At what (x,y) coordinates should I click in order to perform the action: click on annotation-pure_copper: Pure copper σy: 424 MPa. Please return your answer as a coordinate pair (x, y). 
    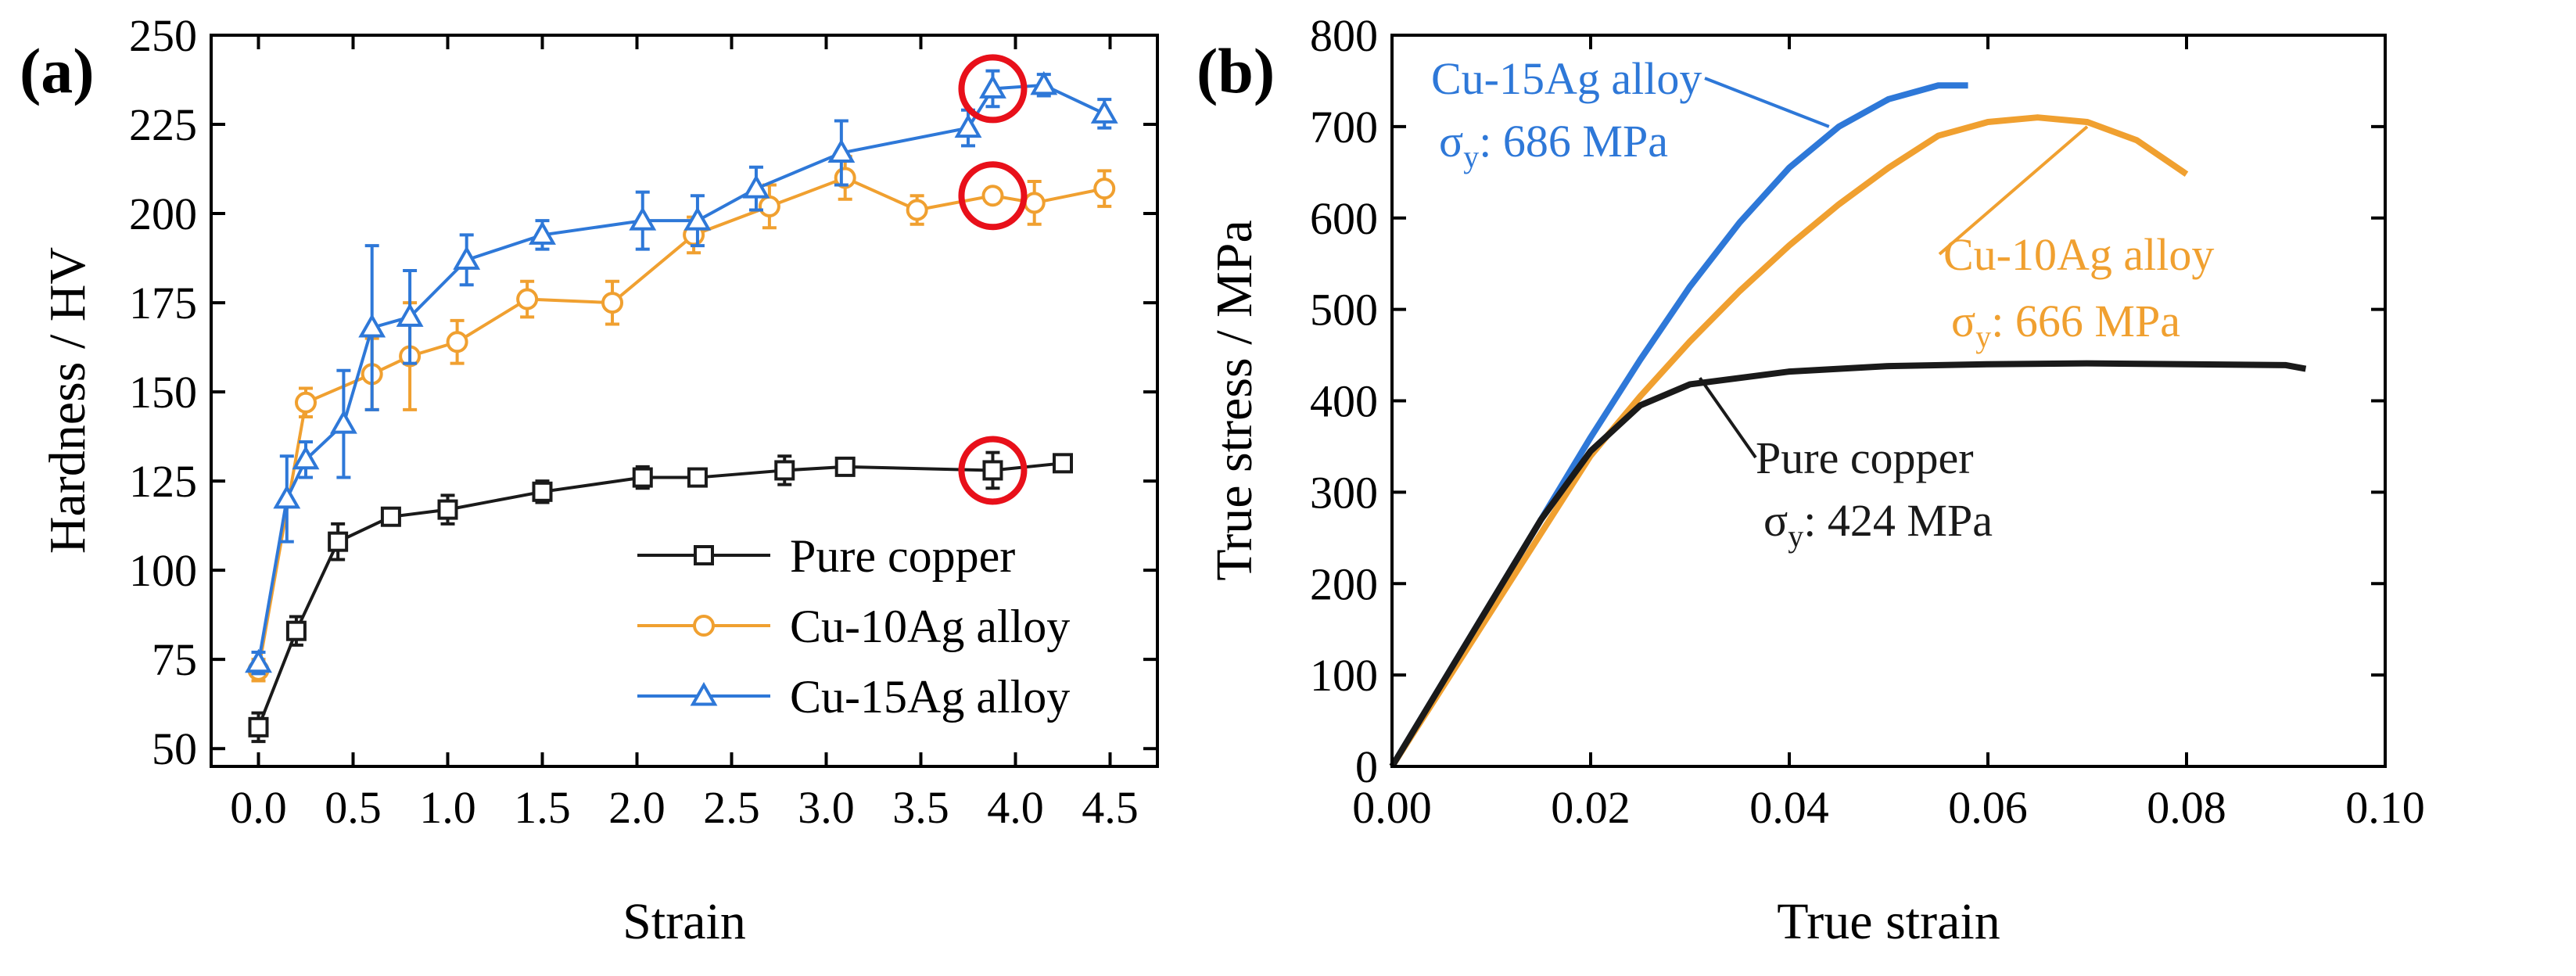
    Looking at the image, I should click on (1846, 465).